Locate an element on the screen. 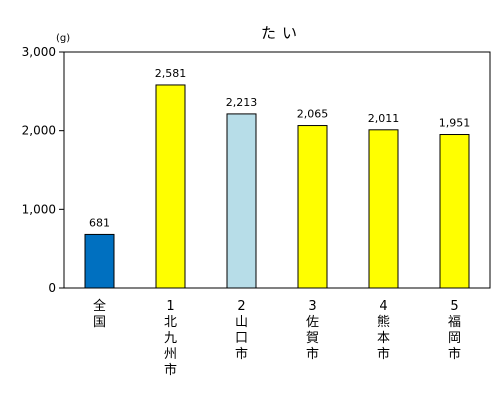 This screenshot has width=500, height=400. category-label-char: 岡 is located at coordinates (454, 338).